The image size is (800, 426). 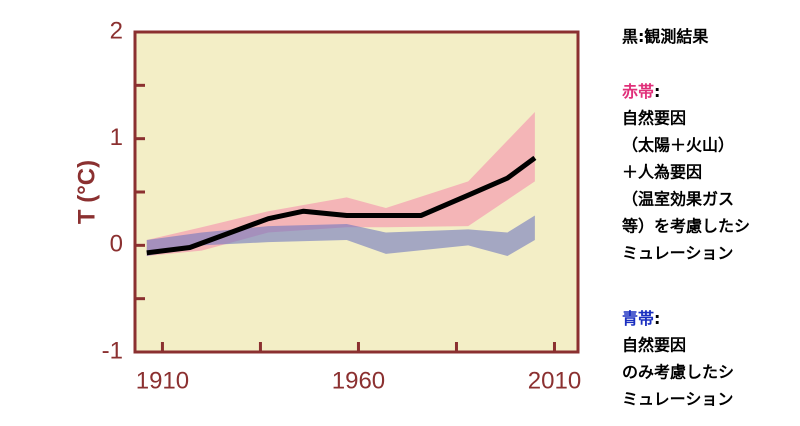 What do you see at coordinates (638, 91) in the screenshot?
I see `legend-name: 赤帯` at bounding box center [638, 91].